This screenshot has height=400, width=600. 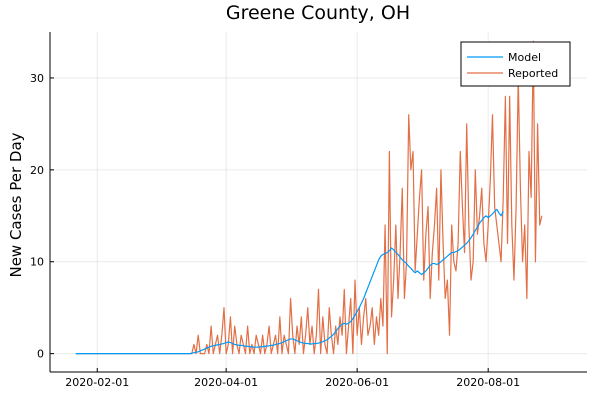 I want to click on chart-title: Greene County, OH, so click(x=318, y=13).